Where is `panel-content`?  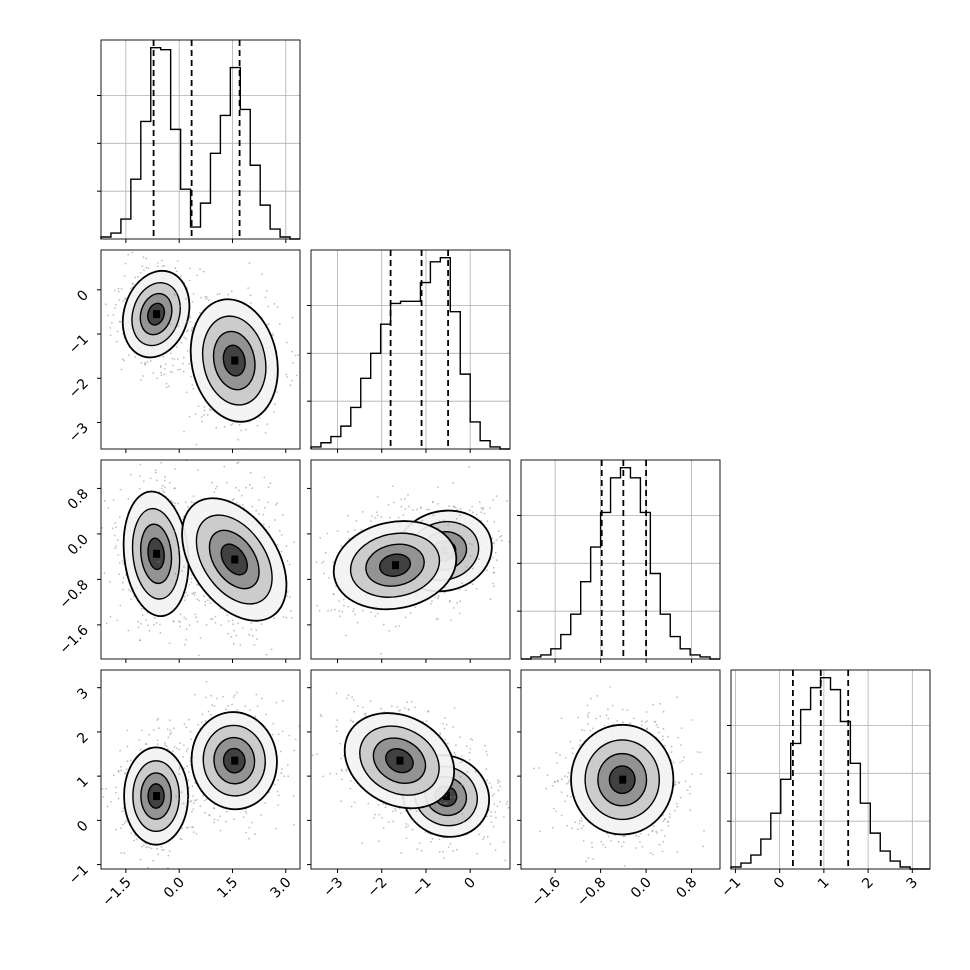 panel-content is located at coordinates (200, 774).